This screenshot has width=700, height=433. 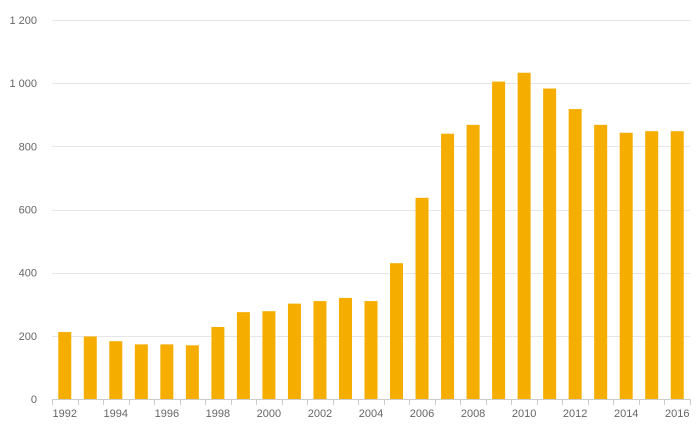 What do you see at coordinates (524, 236) in the screenshot?
I see `bar-2010` at bounding box center [524, 236].